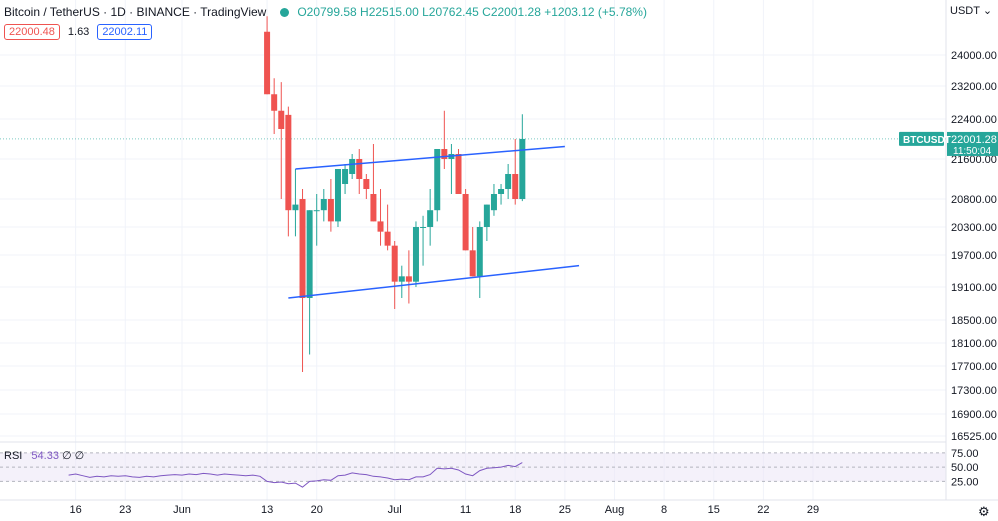 This screenshot has height=521, width=998. Describe the element at coordinates (76, 510) in the screenshot. I see `time-tick-label: 16` at that location.